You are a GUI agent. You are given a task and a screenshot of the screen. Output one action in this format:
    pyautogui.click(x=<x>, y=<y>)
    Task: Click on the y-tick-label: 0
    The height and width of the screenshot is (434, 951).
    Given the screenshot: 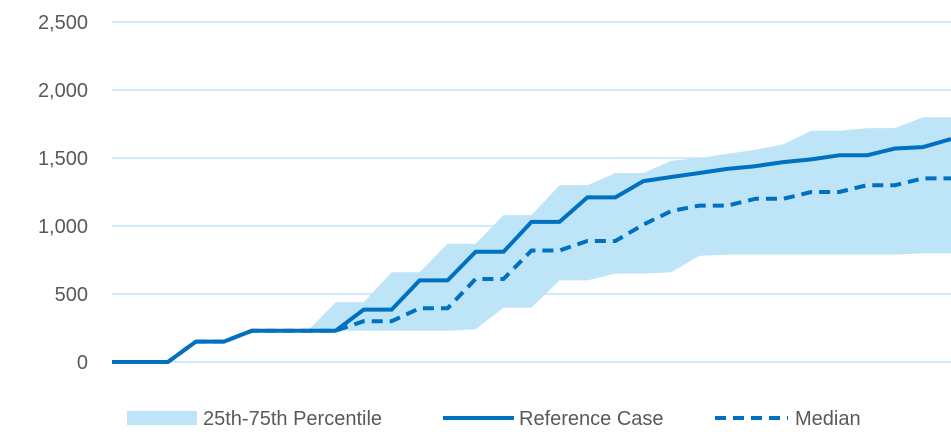 What is the action you would take?
    pyautogui.click(x=82, y=363)
    